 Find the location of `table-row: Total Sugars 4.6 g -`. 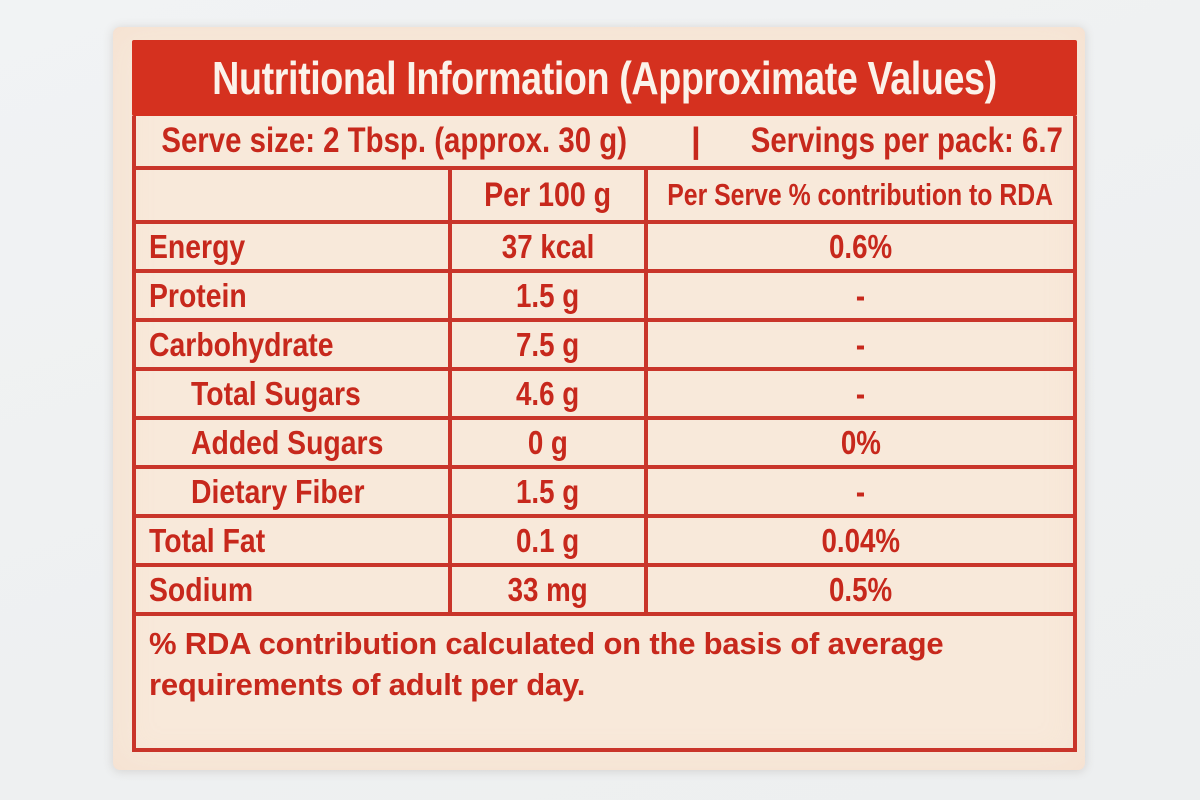

table-row: Total Sugars 4.6 g - is located at coordinates (604, 395).